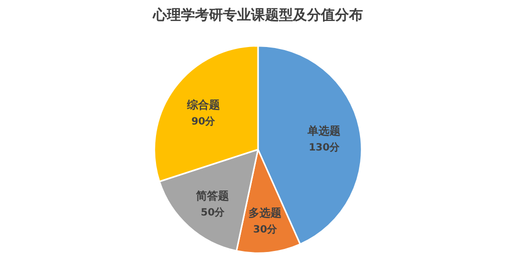 This screenshot has width=515, height=270. What do you see at coordinates (213, 212) in the screenshot?
I see `data-label: 50分` at bounding box center [213, 212].